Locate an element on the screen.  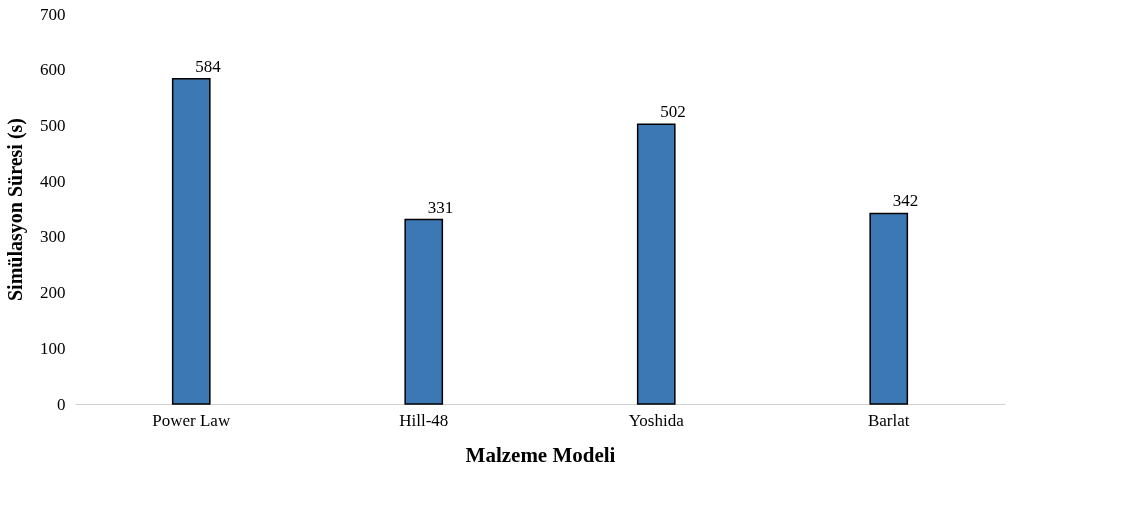
data-label: 584 is located at coordinates (208, 66).